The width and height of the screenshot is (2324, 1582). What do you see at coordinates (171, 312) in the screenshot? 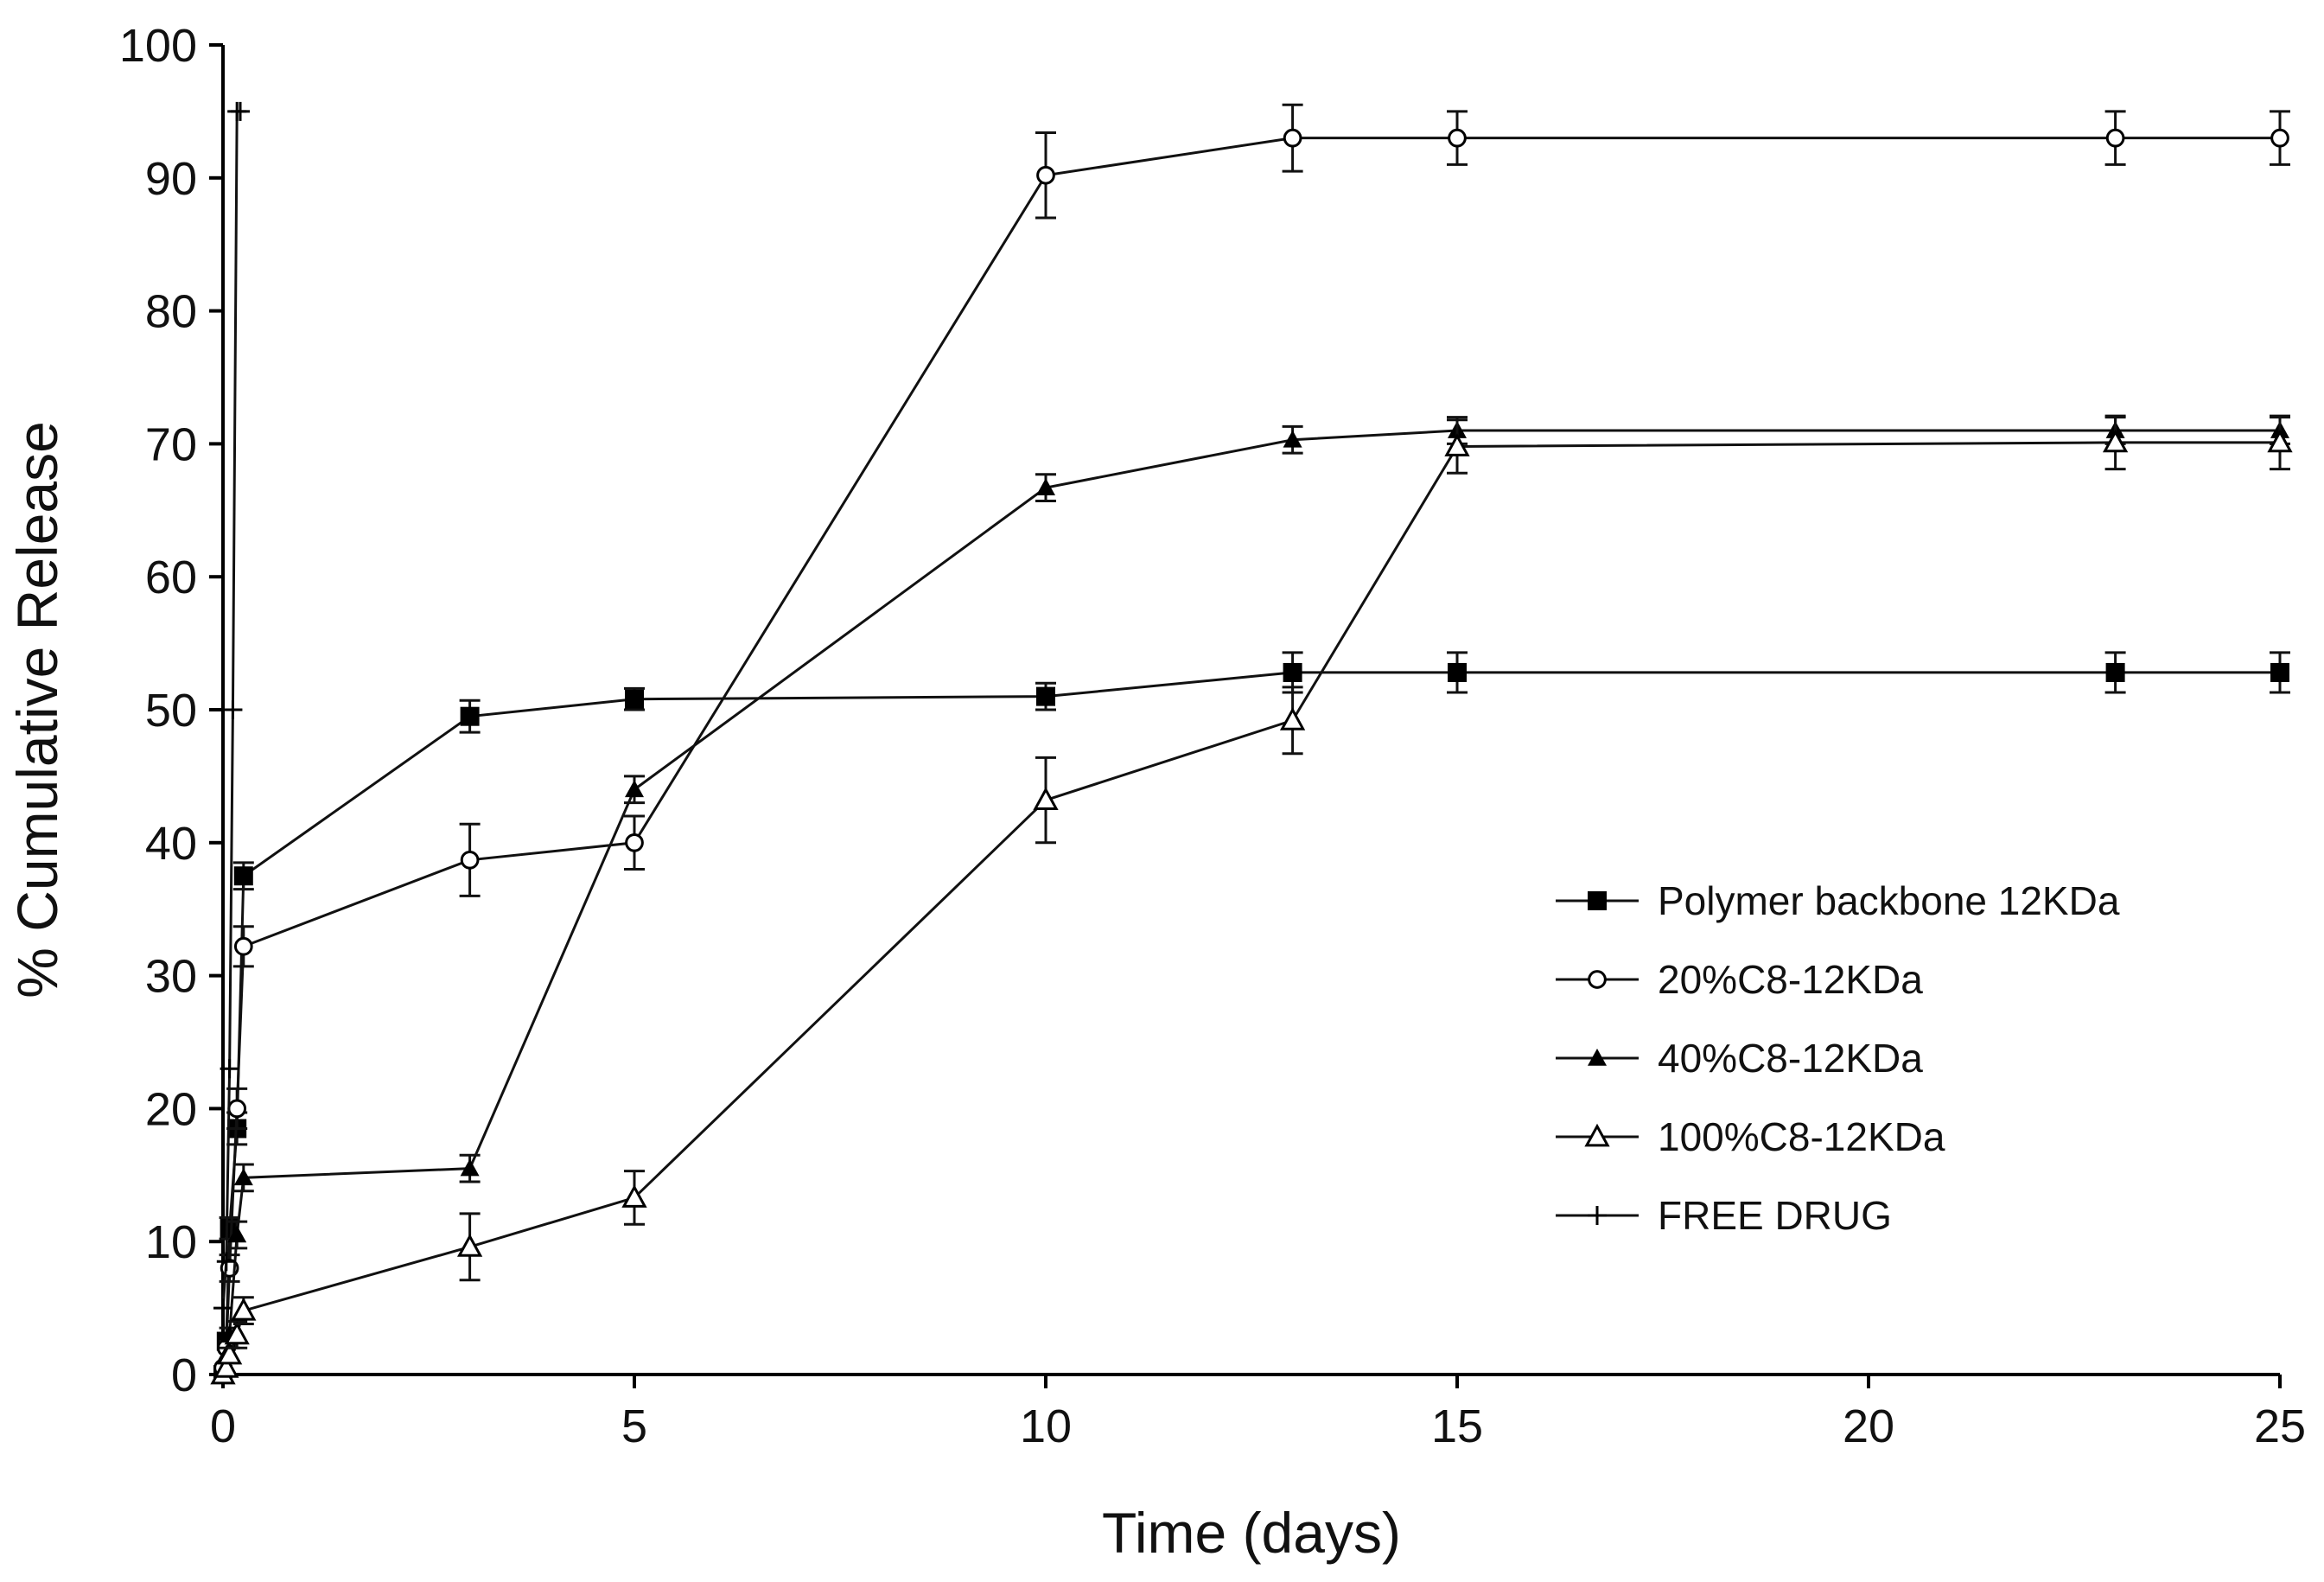
I see `y-tick-label: 80` at bounding box center [171, 312].